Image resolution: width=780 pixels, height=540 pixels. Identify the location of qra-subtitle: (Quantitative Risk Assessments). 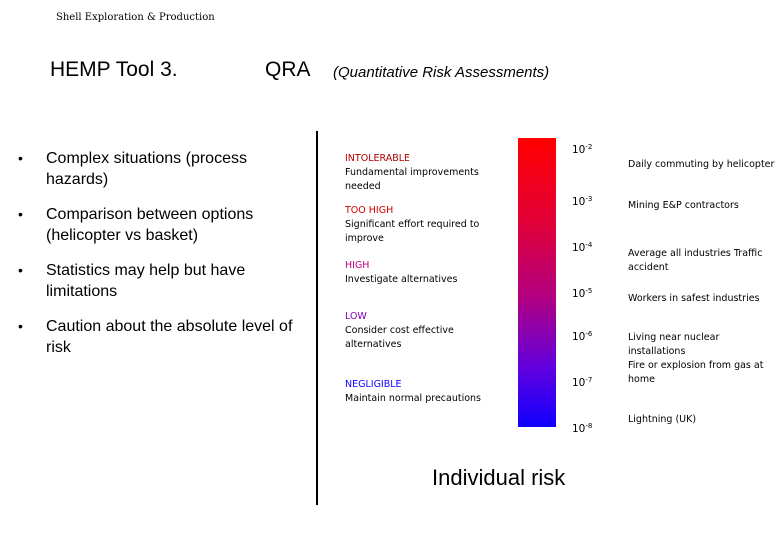
(441, 72).